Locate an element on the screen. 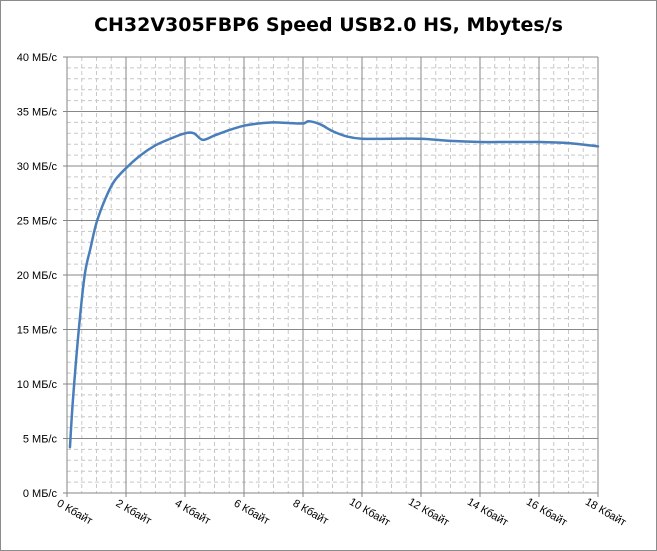 The image size is (657, 551). x-tick-label: 16 Кбайт is located at coordinates (546, 512).